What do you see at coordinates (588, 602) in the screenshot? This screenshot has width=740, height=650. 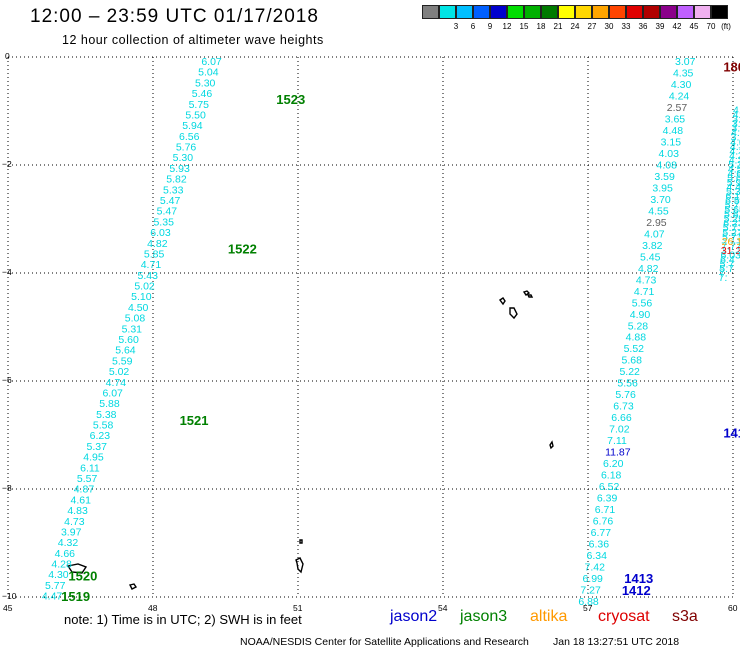 I see `wave-height-value: 6.88` at bounding box center [588, 602].